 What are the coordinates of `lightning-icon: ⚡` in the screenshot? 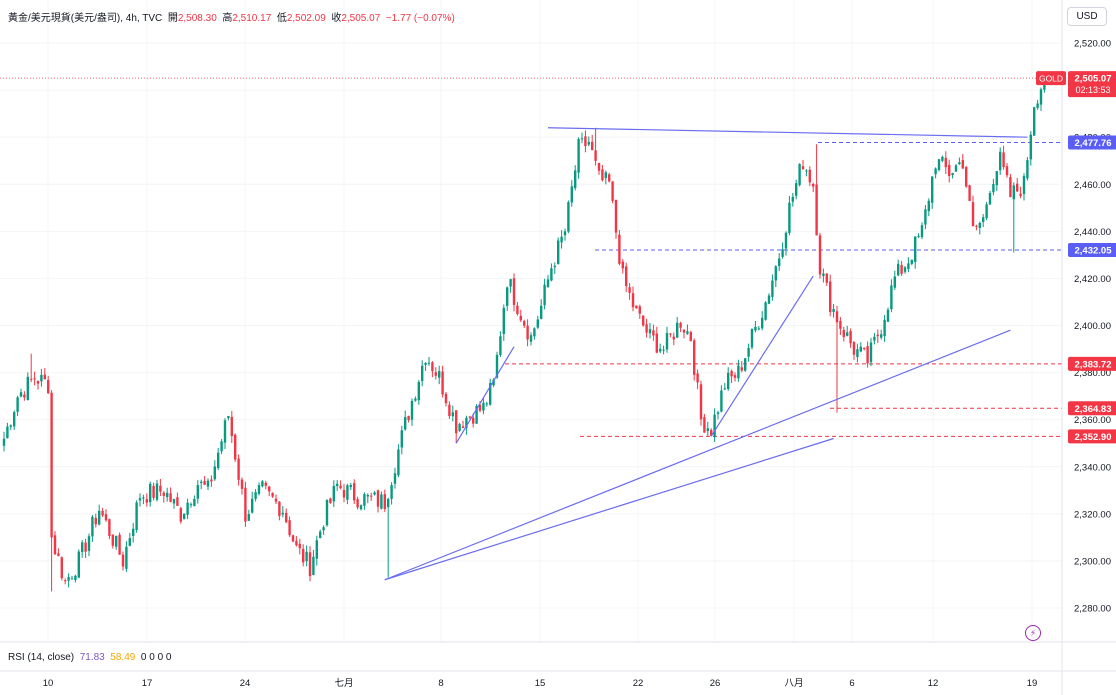 It's located at (1033, 633).